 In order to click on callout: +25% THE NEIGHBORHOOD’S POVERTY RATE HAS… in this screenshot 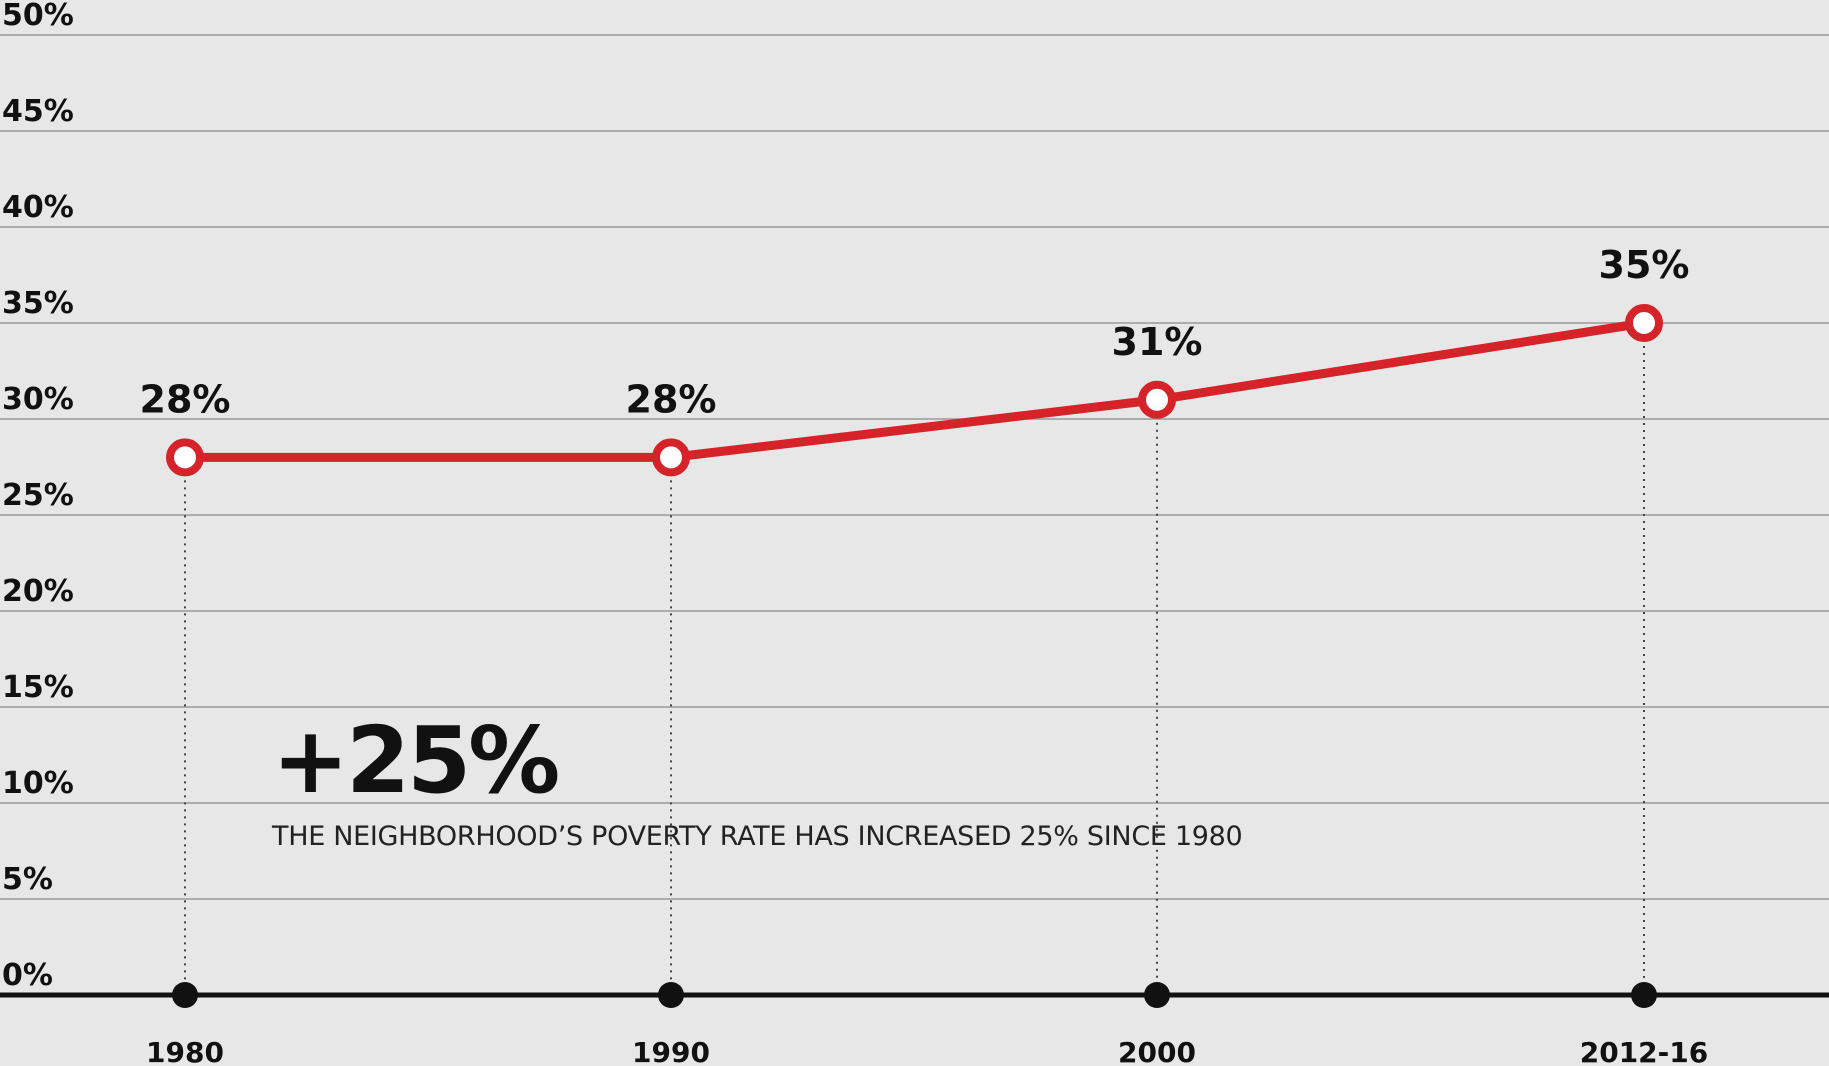, I will do `click(757, 780)`.